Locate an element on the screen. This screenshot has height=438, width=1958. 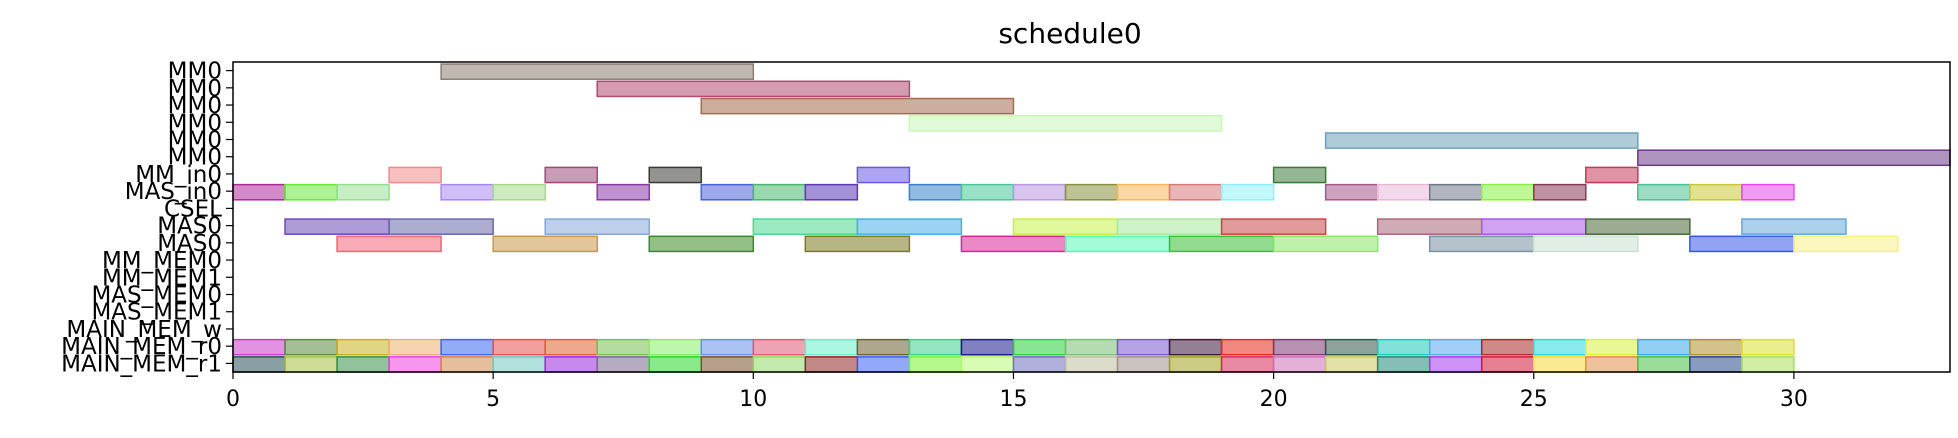
y-tick-label: MAS0 is located at coordinates (189, 244).